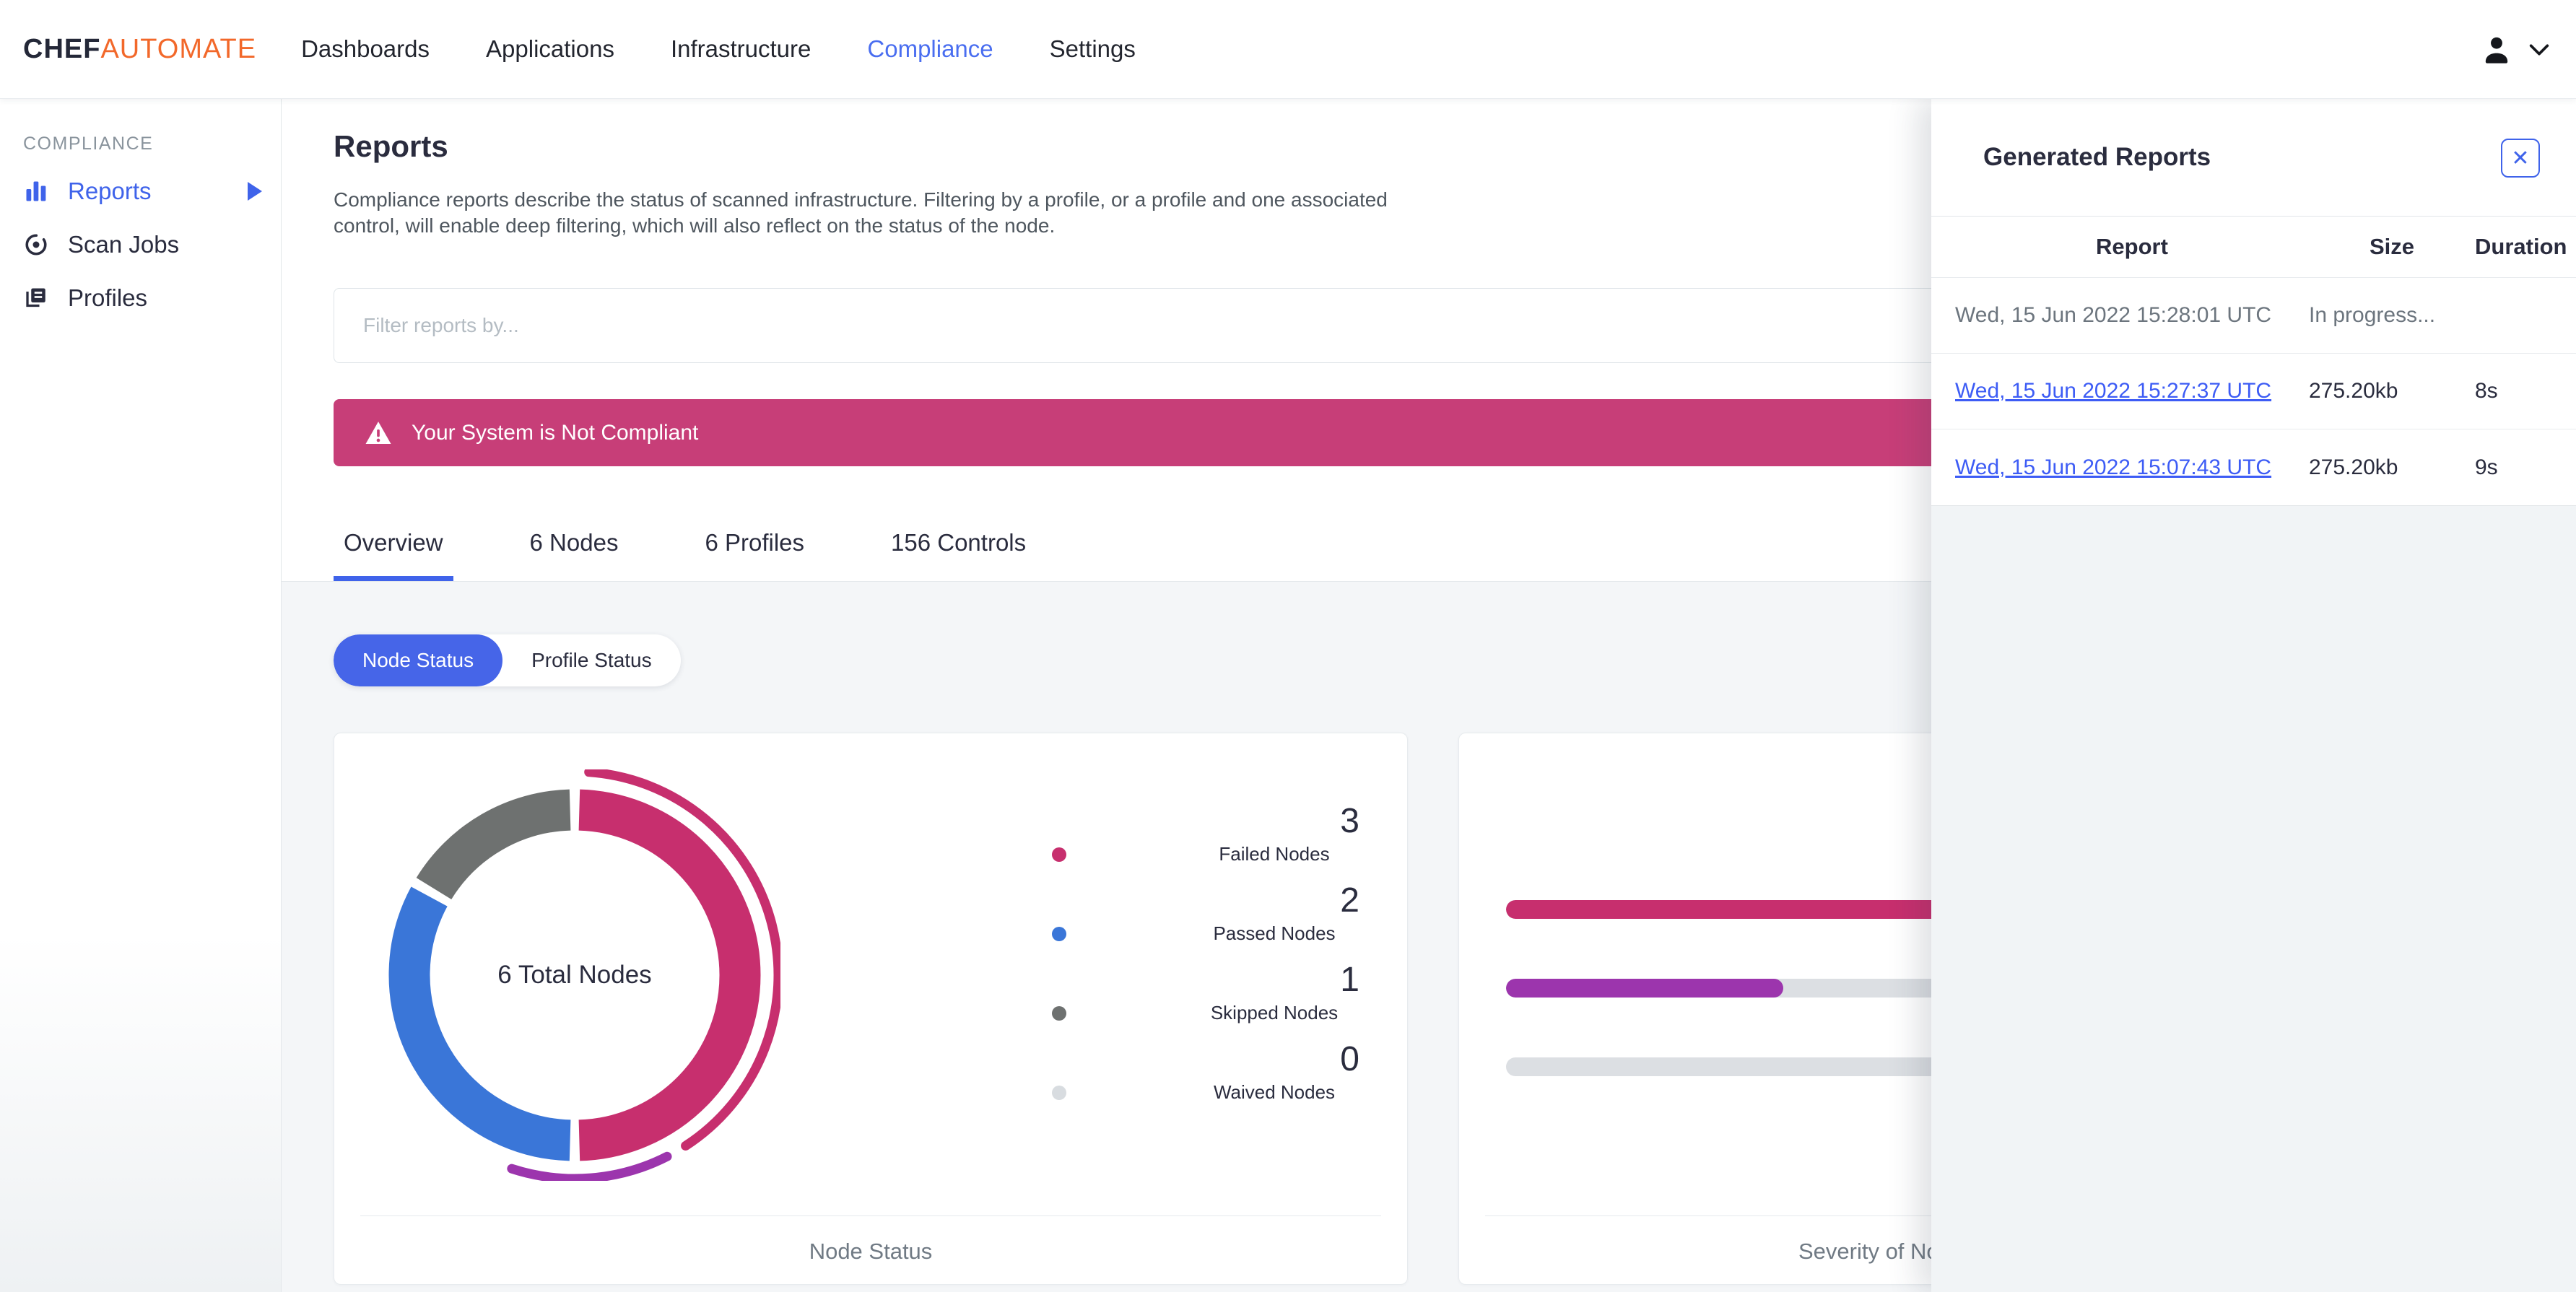 The height and width of the screenshot is (1292, 2576). What do you see at coordinates (37, 245) in the screenshot?
I see `scanner-target-icon` at bounding box center [37, 245].